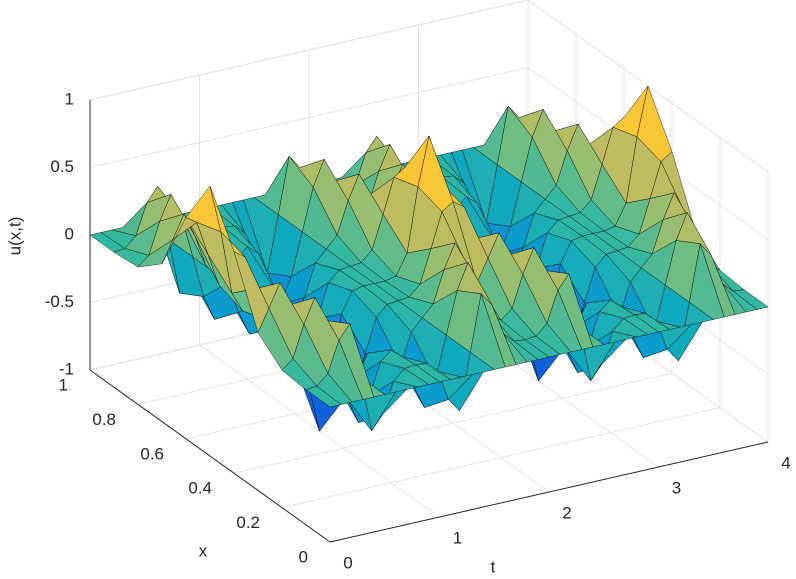 The image size is (796, 579). Describe the element at coordinates (549, 492) in the screenshot. I see `t-axis-line` at that location.